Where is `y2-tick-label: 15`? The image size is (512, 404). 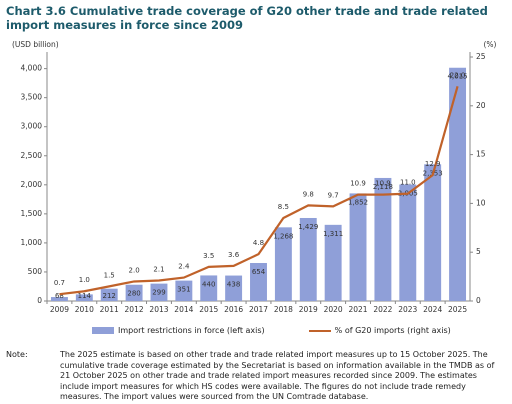
y2-tick-label: 15 is located at coordinates (481, 154).